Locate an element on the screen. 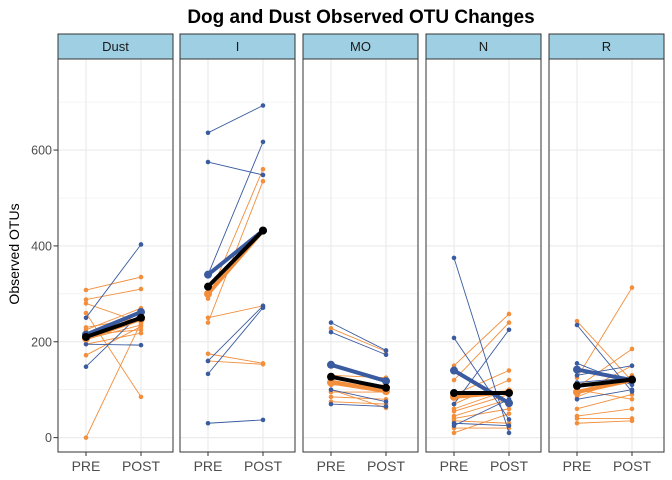  x-tick-label: POST is located at coordinates (509, 466).